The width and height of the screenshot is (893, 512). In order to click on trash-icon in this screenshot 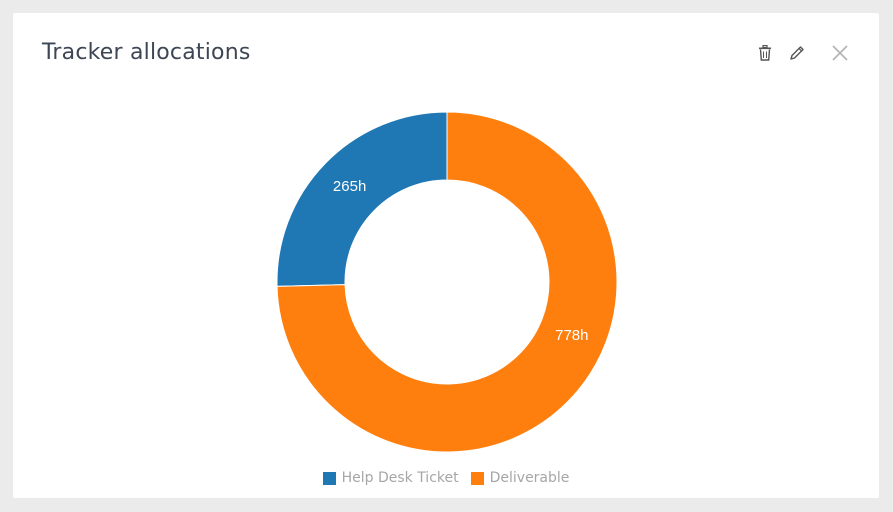, I will do `click(765, 53)`.